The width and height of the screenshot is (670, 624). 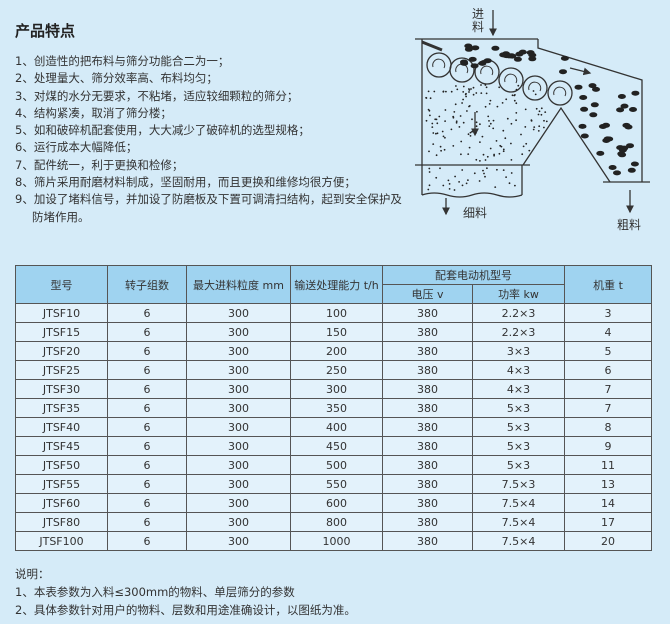 What do you see at coordinates (336, 465) in the screenshot?
I see `table-cell: 500` at bounding box center [336, 465].